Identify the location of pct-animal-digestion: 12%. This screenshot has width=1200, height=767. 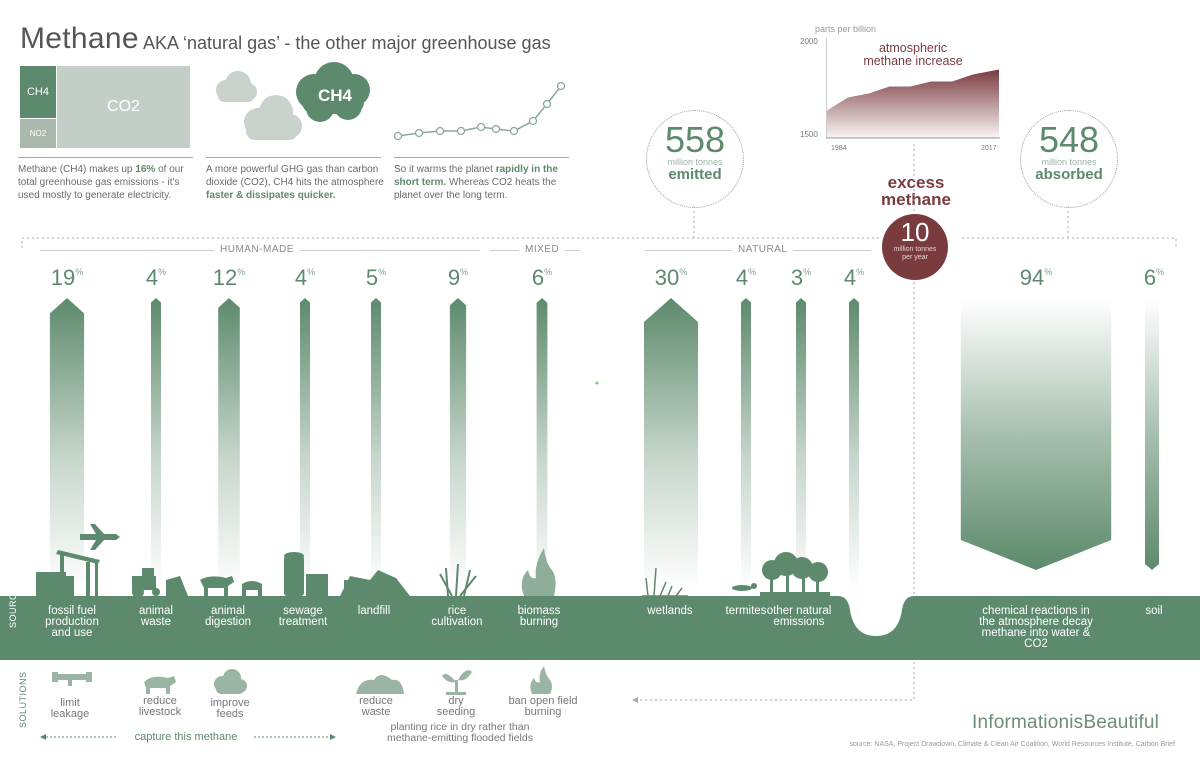
(229, 277).